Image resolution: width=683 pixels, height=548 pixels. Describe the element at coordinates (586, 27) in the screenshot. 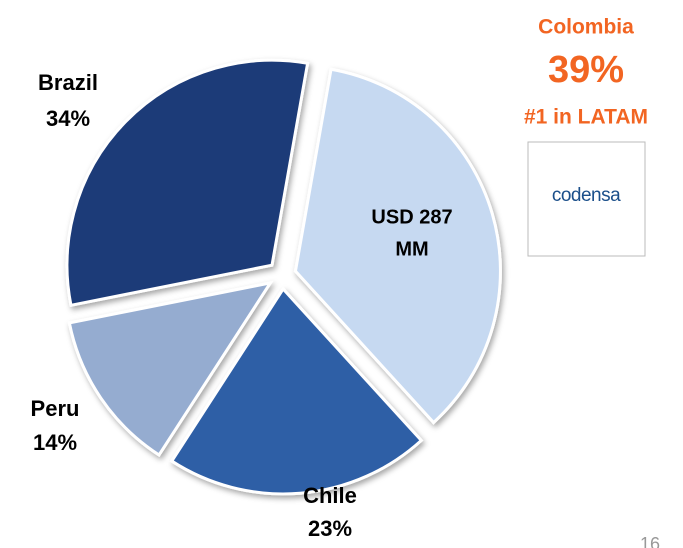

I see `slice-name: Colombia` at that location.